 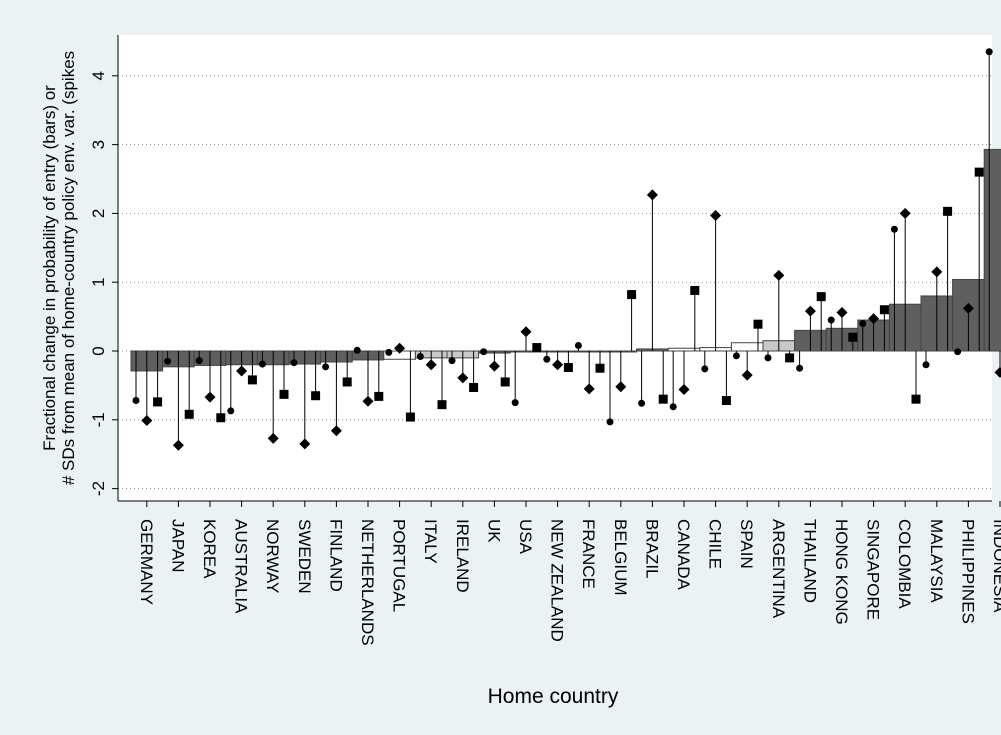 What do you see at coordinates (746, 544) in the screenshot?
I see `x-tick-label-spain: SPAIN` at bounding box center [746, 544].